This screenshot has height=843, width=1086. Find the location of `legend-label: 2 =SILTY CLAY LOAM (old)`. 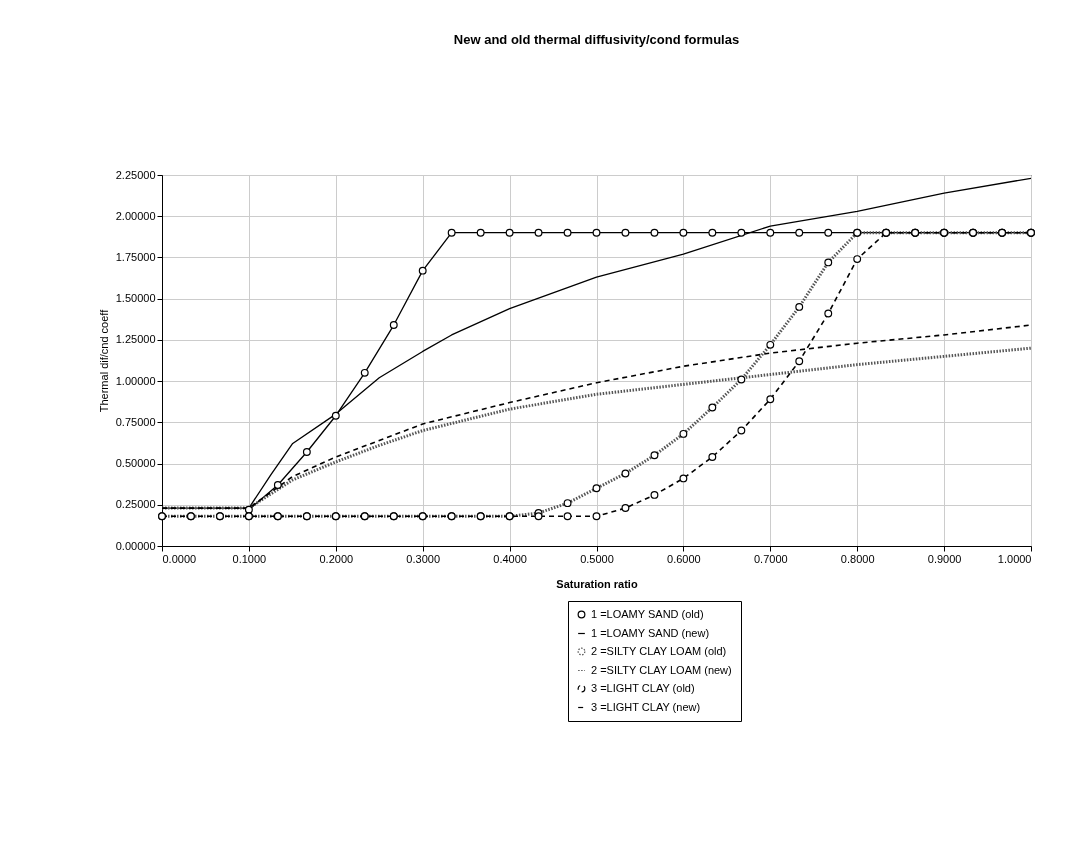

legend-label: 2 =SILTY CLAY LOAM (old) is located at coordinates (659, 650).